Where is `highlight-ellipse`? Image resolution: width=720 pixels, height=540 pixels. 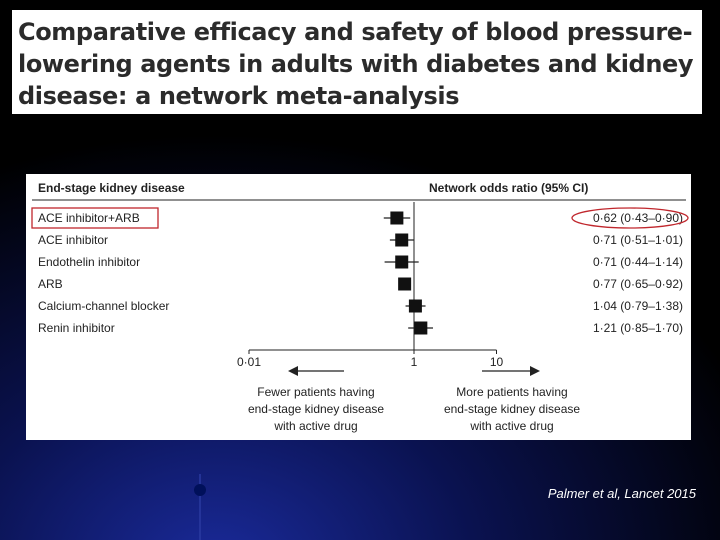 highlight-ellipse is located at coordinates (630, 218).